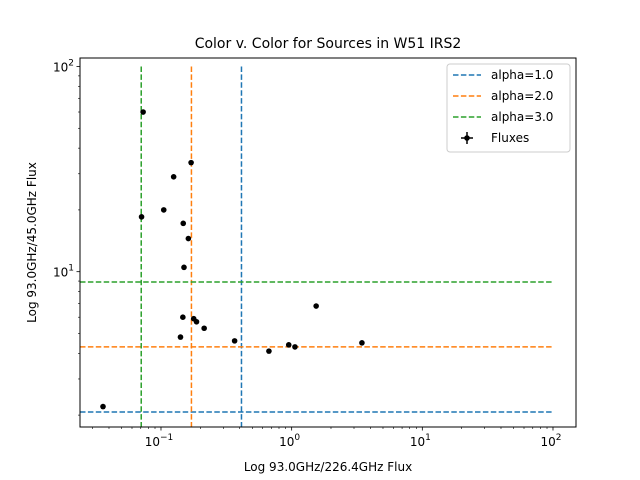 The width and height of the screenshot is (640, 480). Describe the element at coordinates (467, 138) in the screenshot. I see `legend-swatch-point` at that location.